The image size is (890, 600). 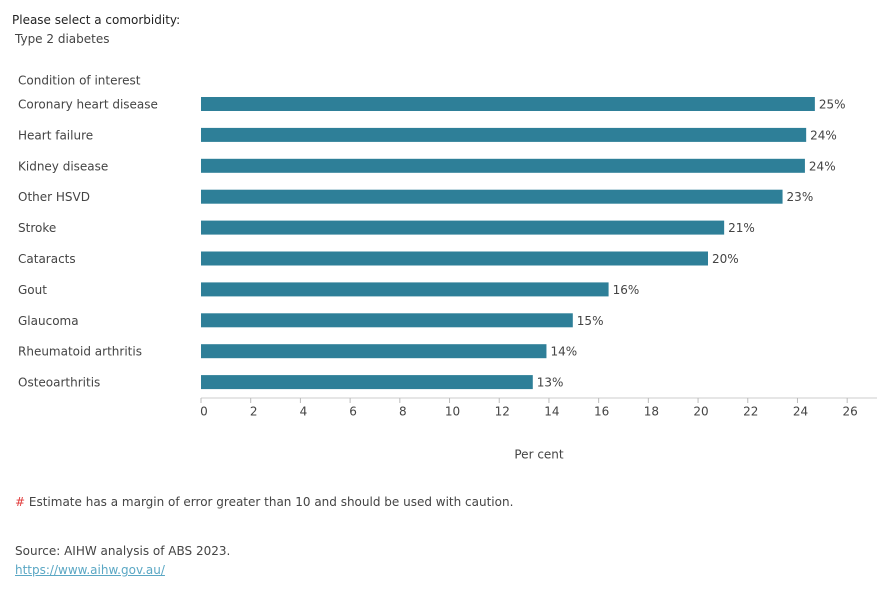 What do you see at coordinates (254, 412) in the screenshot?
I see `x-tick-label: 2` at bounding box center [254, 412].